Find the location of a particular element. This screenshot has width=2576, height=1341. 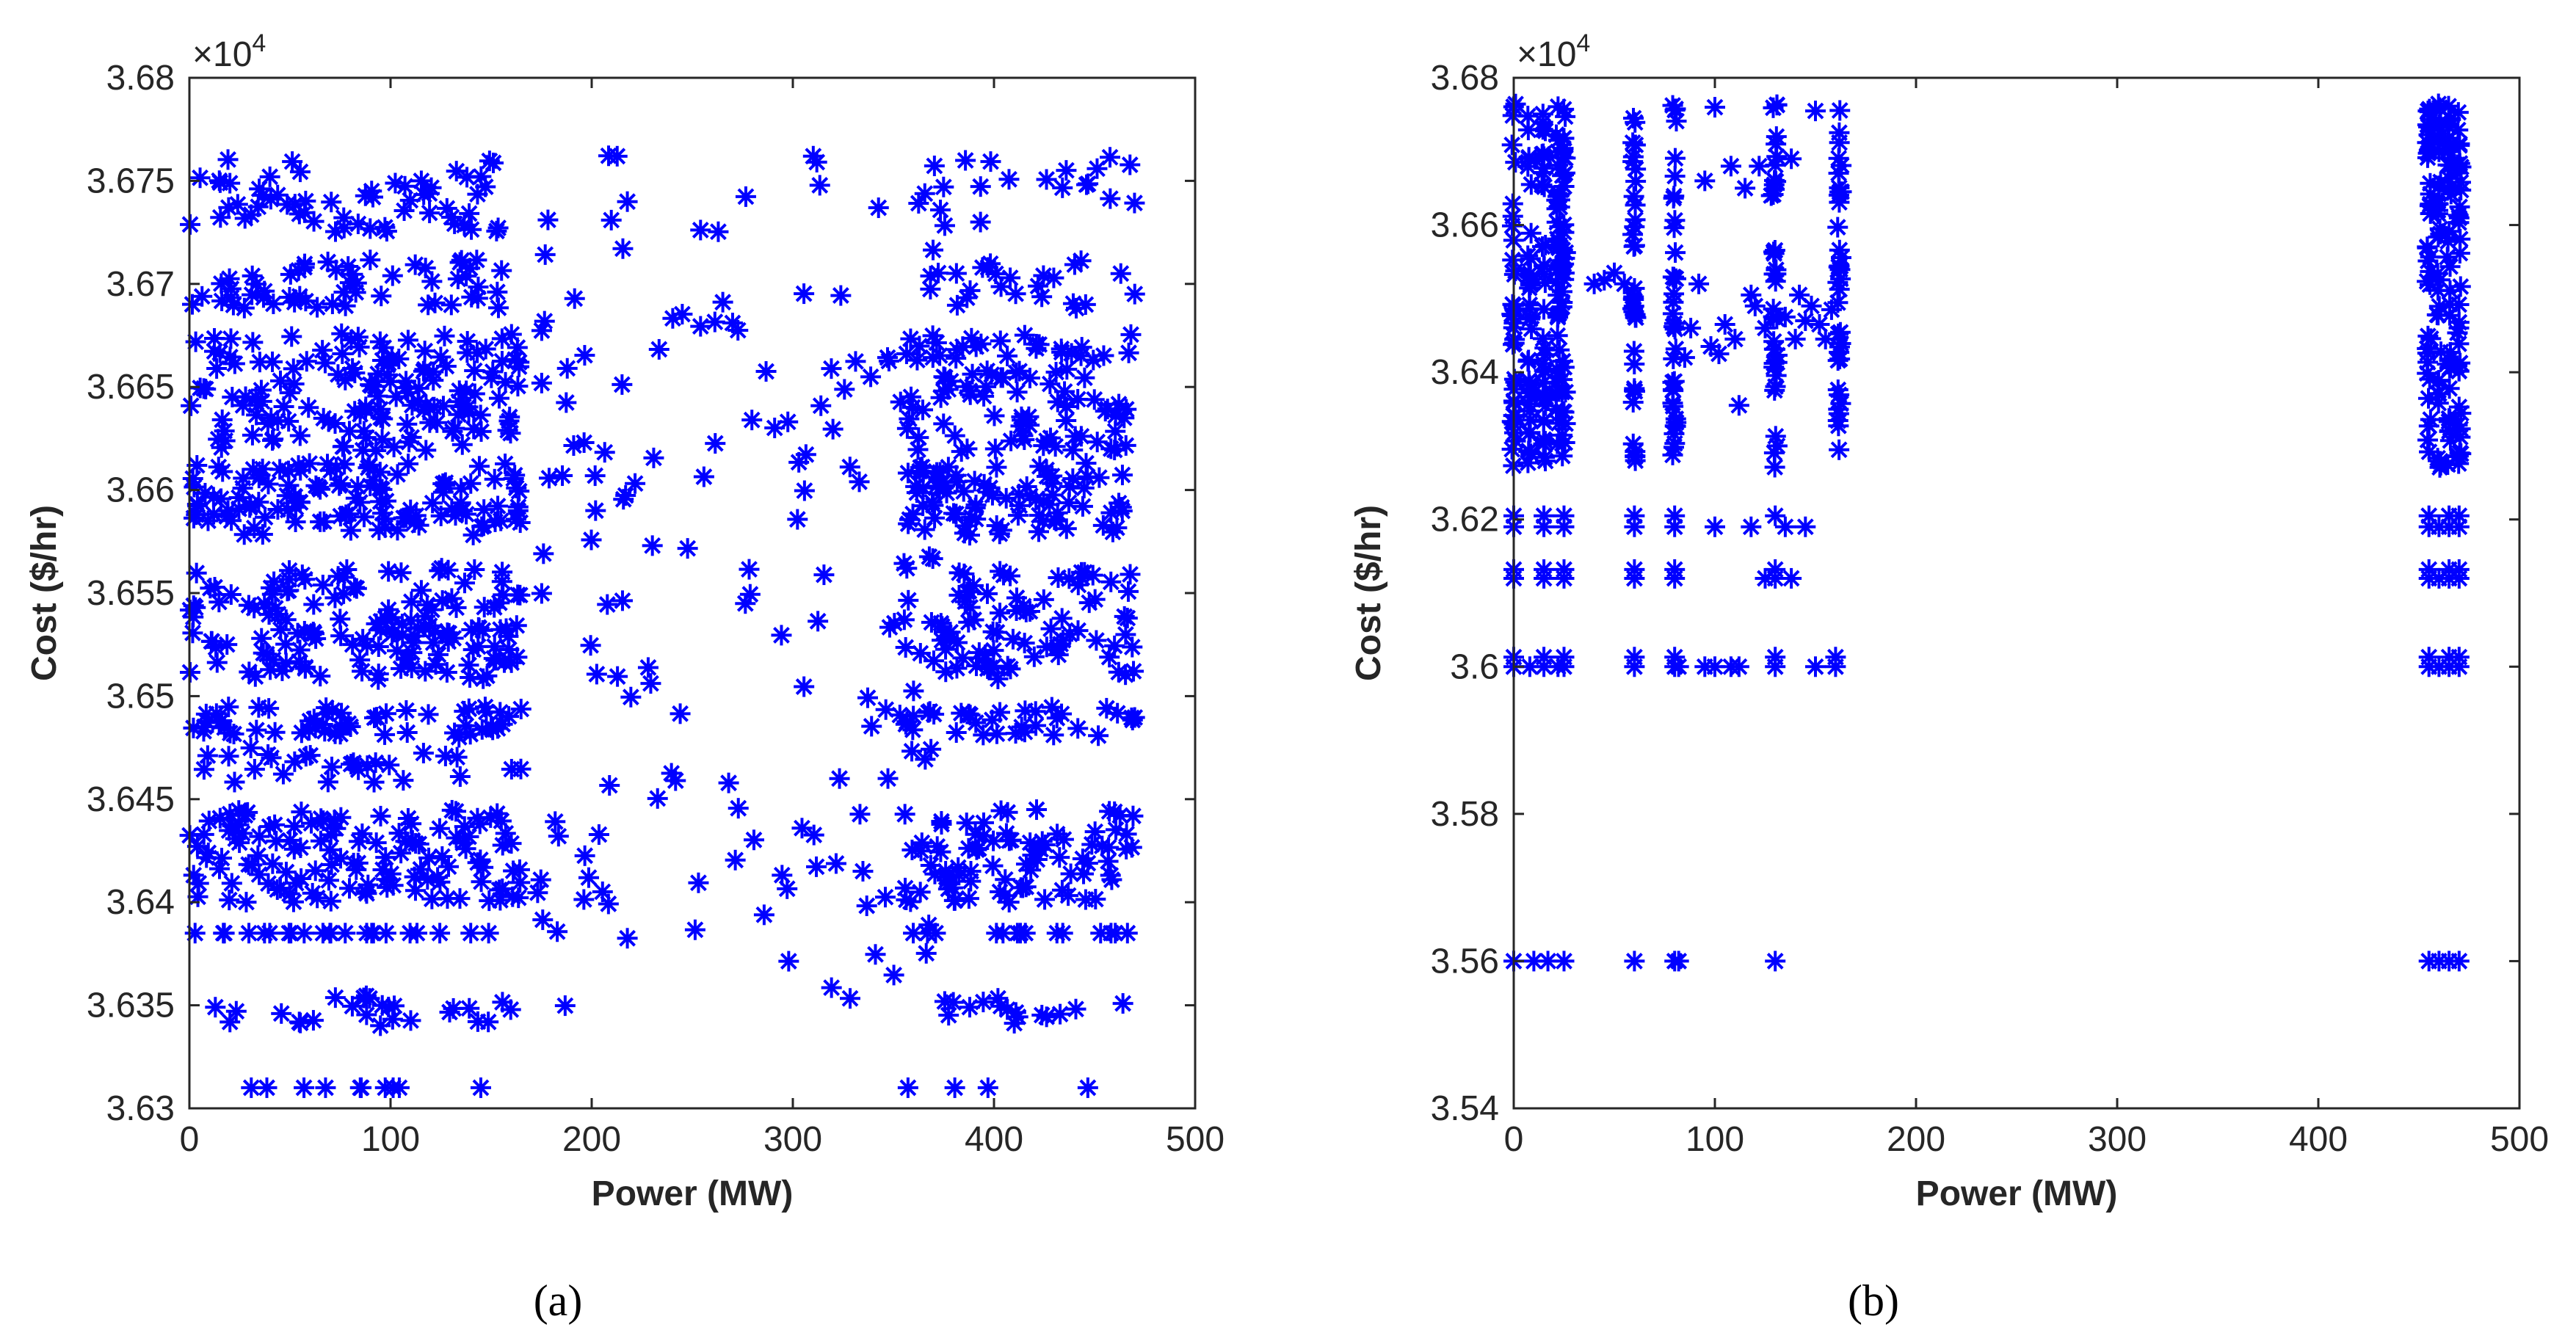

b-xtick-label: 500 is located at coordinates (2520, 1139).